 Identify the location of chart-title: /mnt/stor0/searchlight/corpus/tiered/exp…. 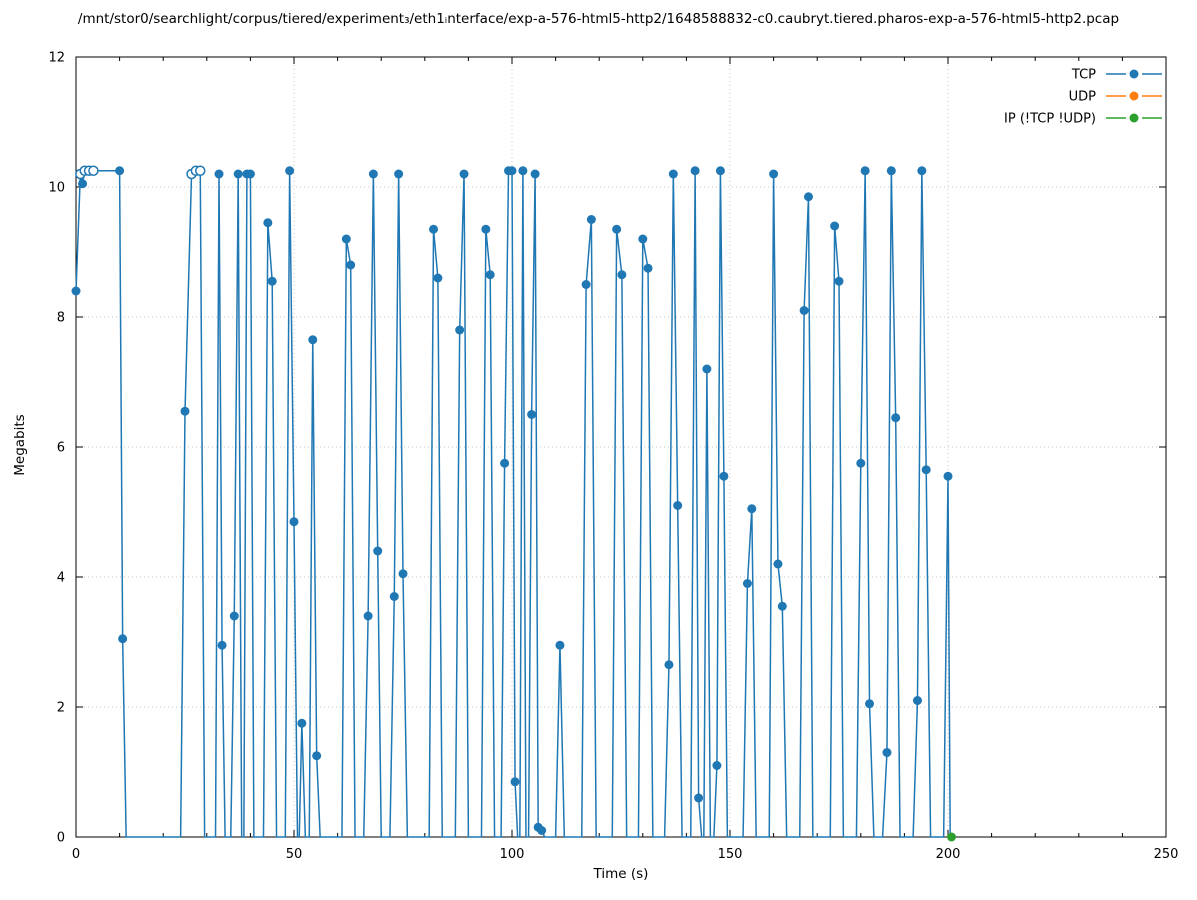
(598, 19).